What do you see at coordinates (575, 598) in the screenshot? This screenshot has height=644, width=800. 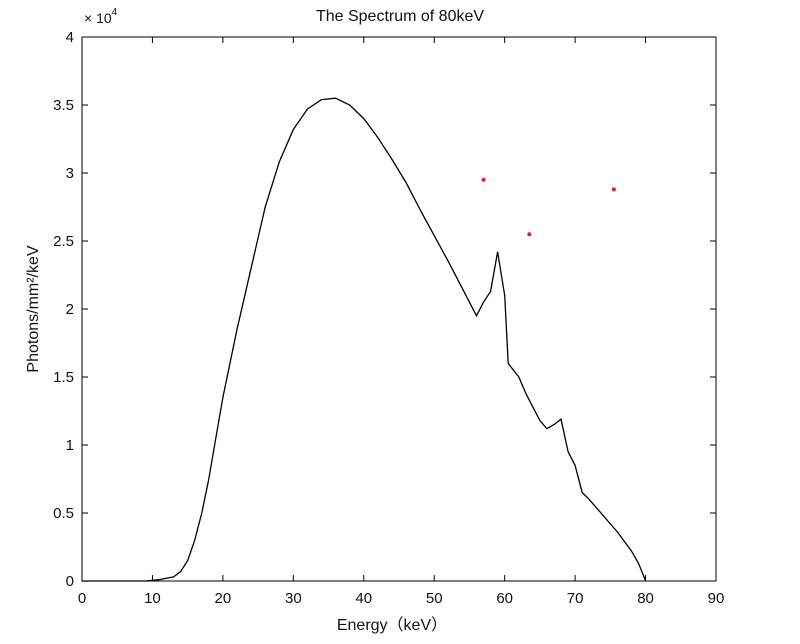 I see `x-tick-label: 70` at bounding box center [575, 598].